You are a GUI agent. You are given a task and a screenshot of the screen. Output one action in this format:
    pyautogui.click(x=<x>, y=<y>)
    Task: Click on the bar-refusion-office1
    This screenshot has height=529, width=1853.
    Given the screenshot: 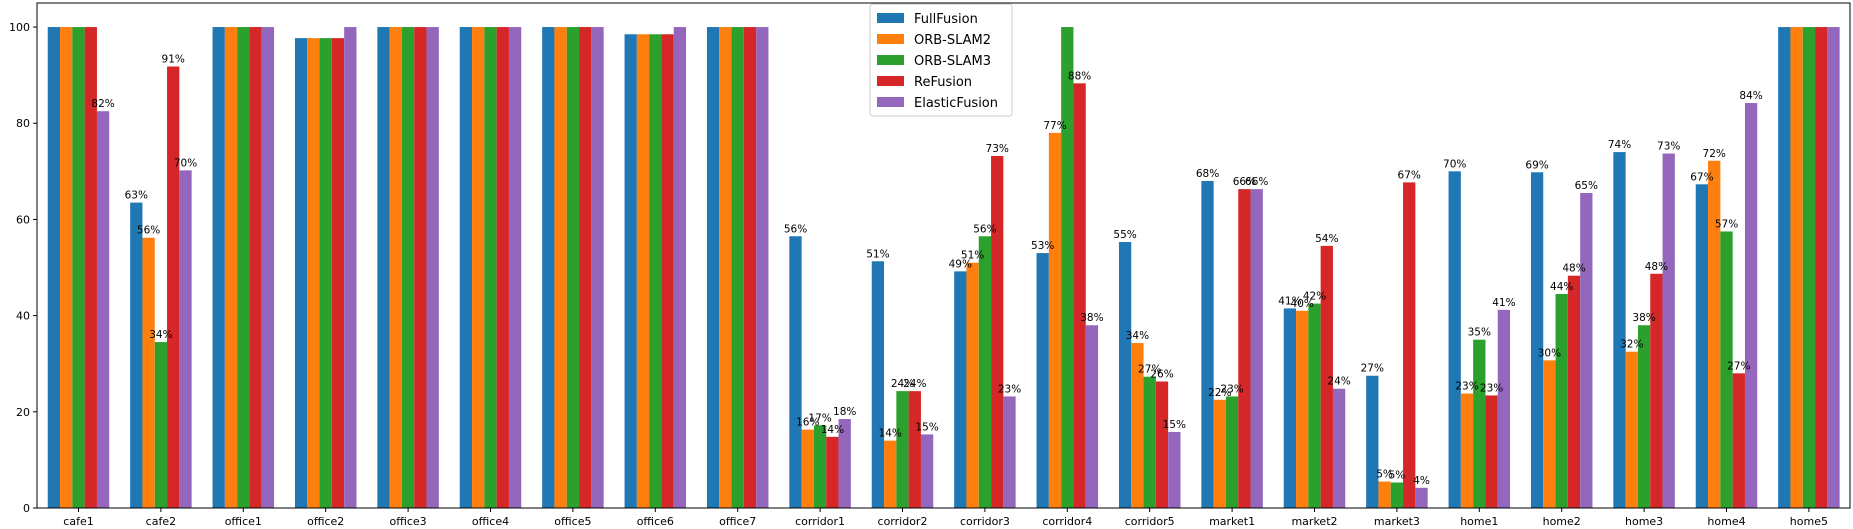 What is the action you would take?
    pyautogui.click(x=255, y=268)
    